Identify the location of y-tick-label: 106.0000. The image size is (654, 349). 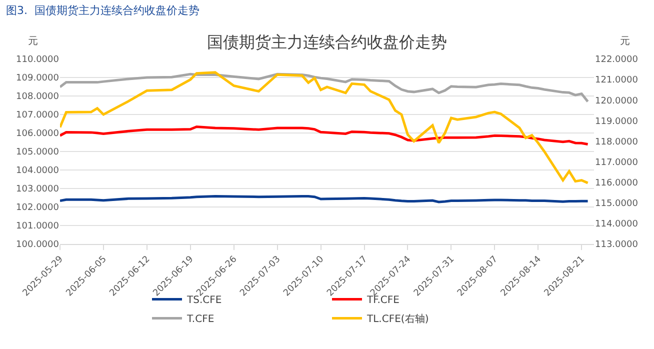
(38, 134).